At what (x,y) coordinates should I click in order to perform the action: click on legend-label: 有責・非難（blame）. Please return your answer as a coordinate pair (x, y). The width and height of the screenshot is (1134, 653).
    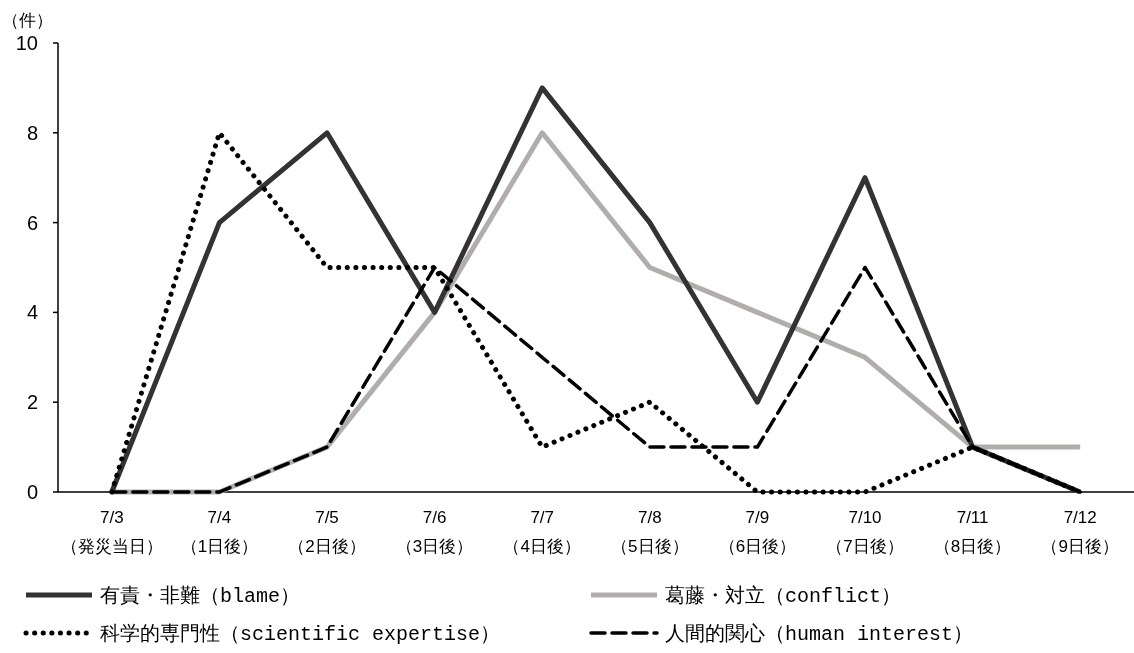
    Looking at the image, I should click on (200, 596).